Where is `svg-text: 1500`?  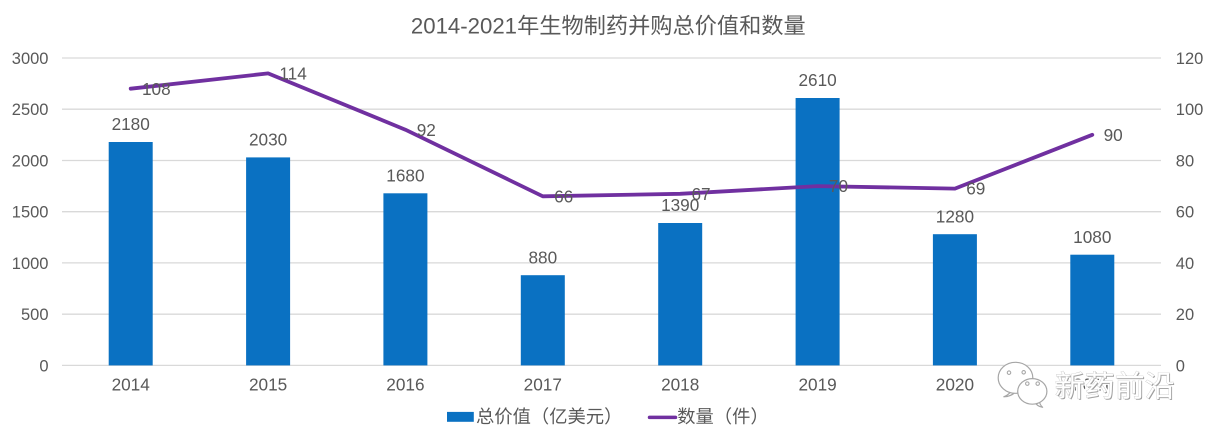 svg-text: 1500 is located at coordinates (30, 213).